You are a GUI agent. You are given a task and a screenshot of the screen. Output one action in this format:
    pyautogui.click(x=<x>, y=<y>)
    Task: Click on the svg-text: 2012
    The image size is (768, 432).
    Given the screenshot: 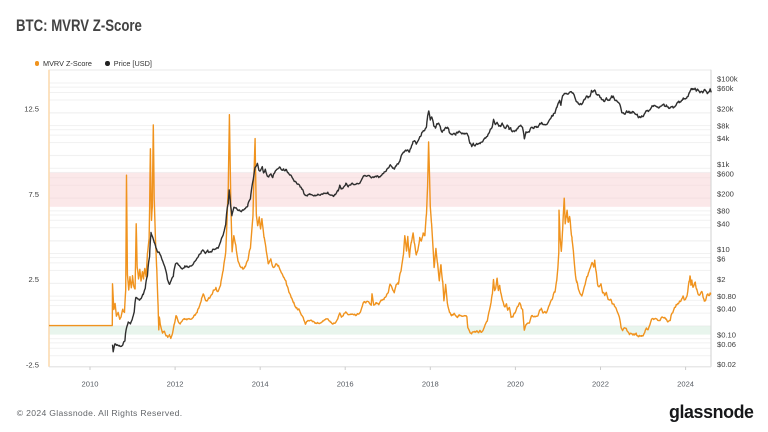 What is the action you would take?
    pyautogui.click(x=175, y=383)
    